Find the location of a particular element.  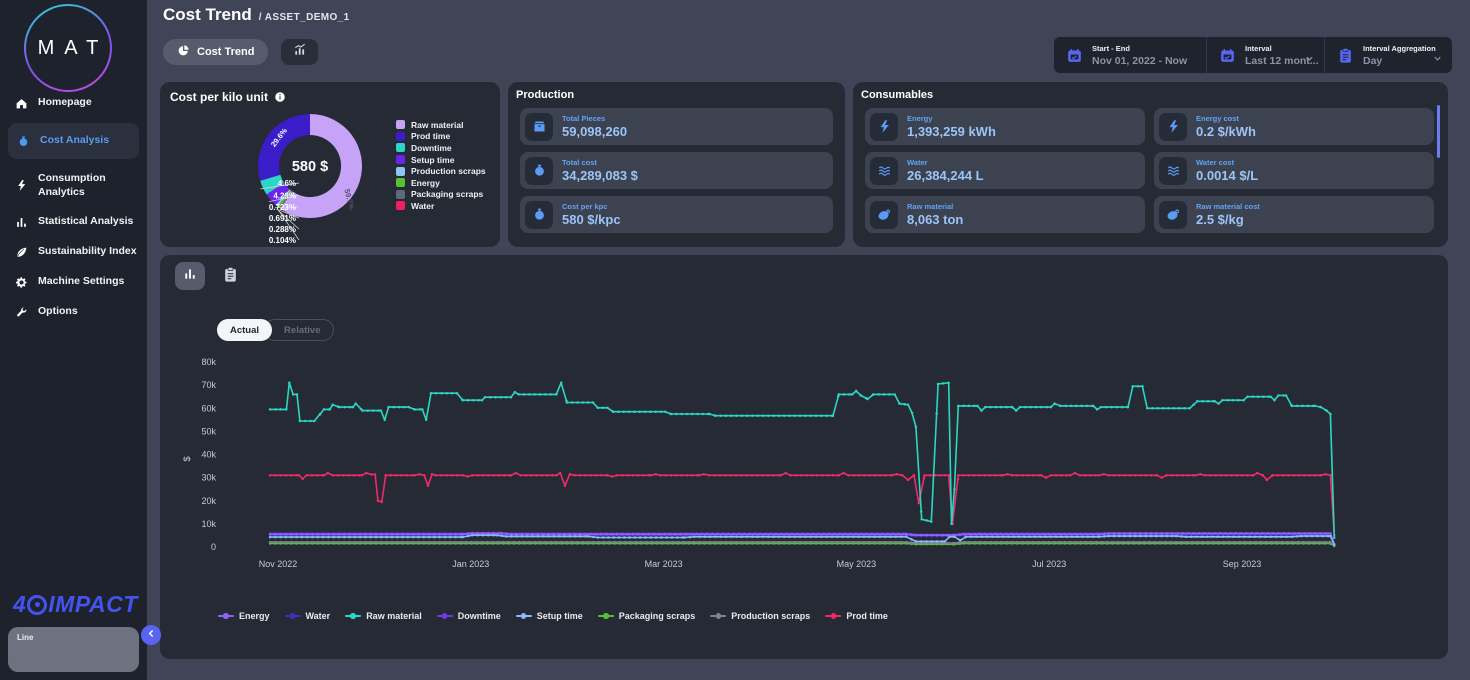

wrench-icon is located at coordinates (21, 312).